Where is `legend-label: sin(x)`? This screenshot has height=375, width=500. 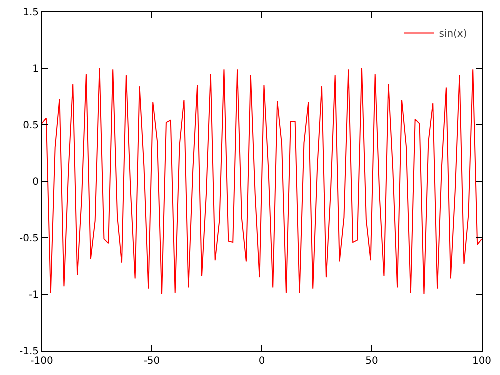
legend-label: sin(x) is located at coordinates (453, 34).